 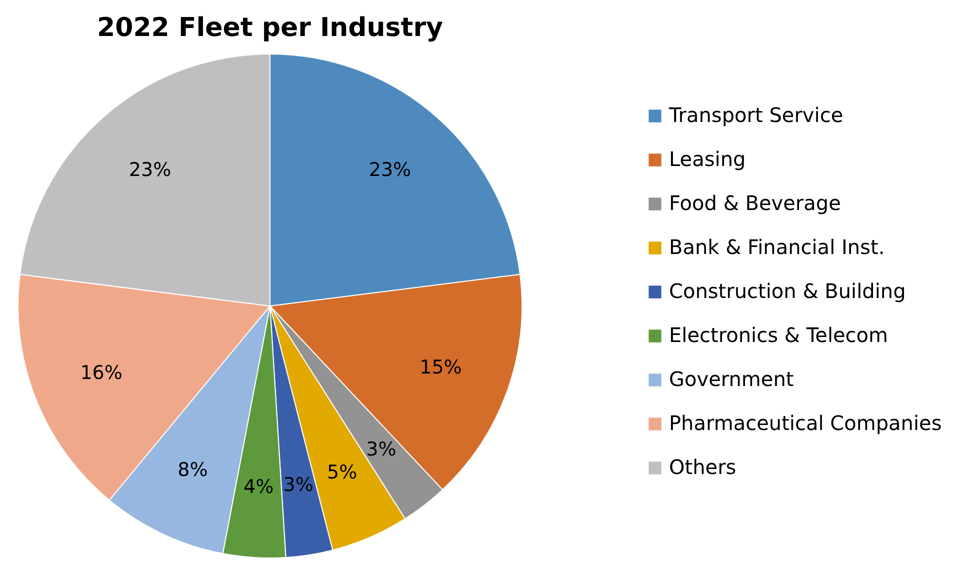 I want to click on legend-label: Pharmaceutical Companies, so click(x=805, y=423).